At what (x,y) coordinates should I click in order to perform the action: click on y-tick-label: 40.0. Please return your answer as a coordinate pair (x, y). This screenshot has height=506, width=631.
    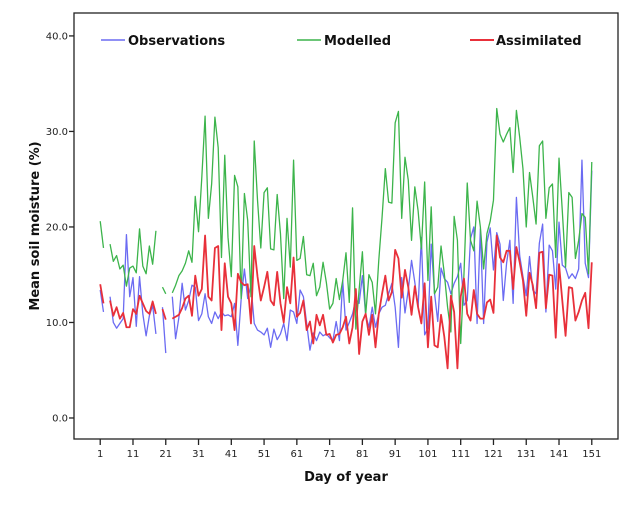
    Looking at the image, I should click on (57, 36).